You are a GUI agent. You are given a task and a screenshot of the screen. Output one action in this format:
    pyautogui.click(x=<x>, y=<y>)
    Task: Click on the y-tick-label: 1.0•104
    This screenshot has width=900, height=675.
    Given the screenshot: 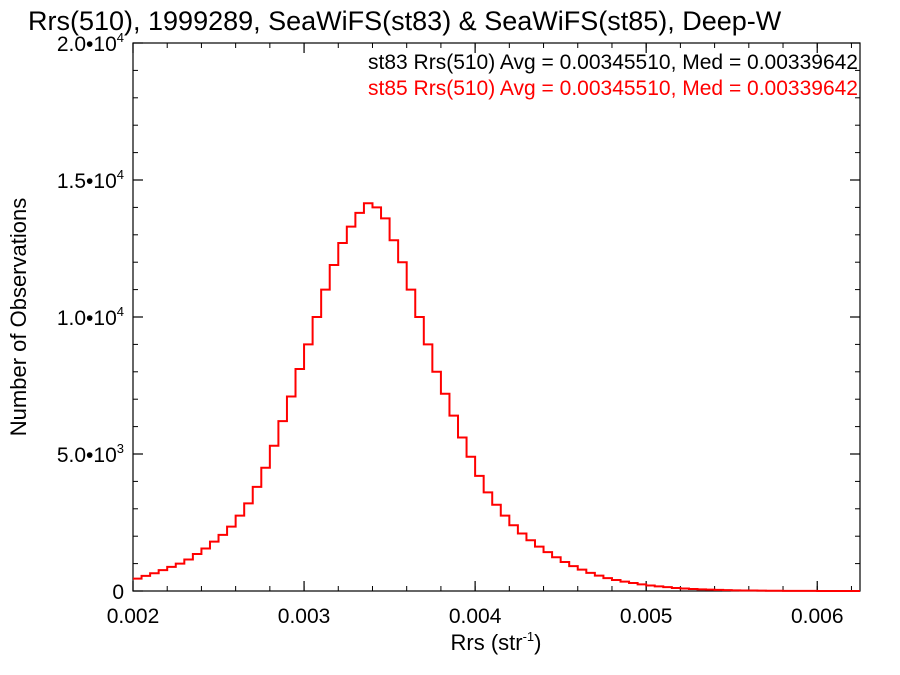 What is the action you would take?
    pyautogui.click(x=90, y=317)
    